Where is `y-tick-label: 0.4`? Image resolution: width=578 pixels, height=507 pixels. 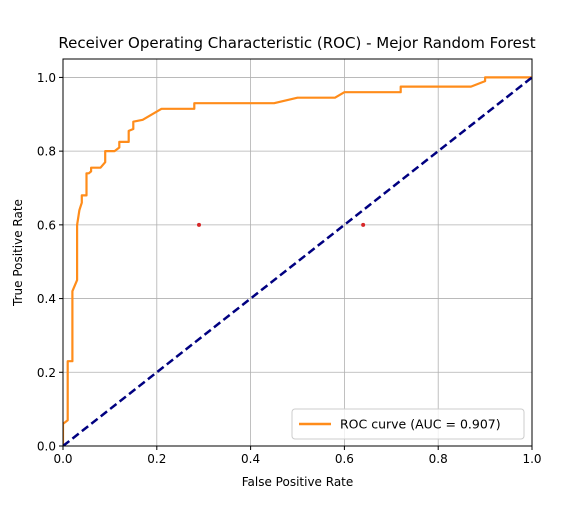
y-tick-label: 0.4 is located at coordinates (46, 299).